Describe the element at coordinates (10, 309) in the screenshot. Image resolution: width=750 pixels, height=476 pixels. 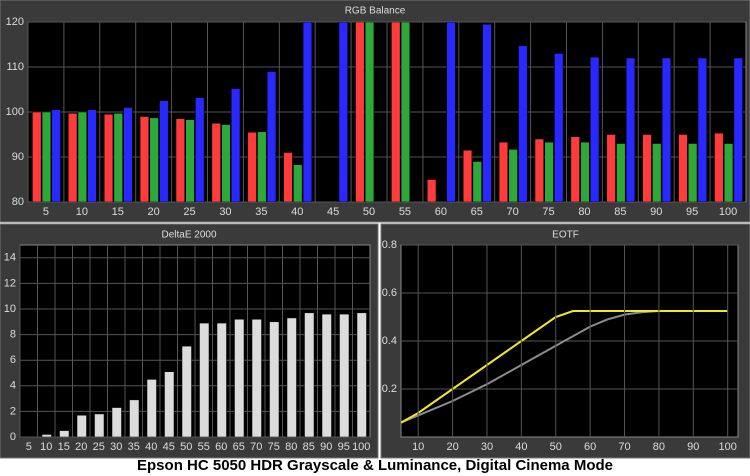
I see `y-tick-label: 10` at that location.